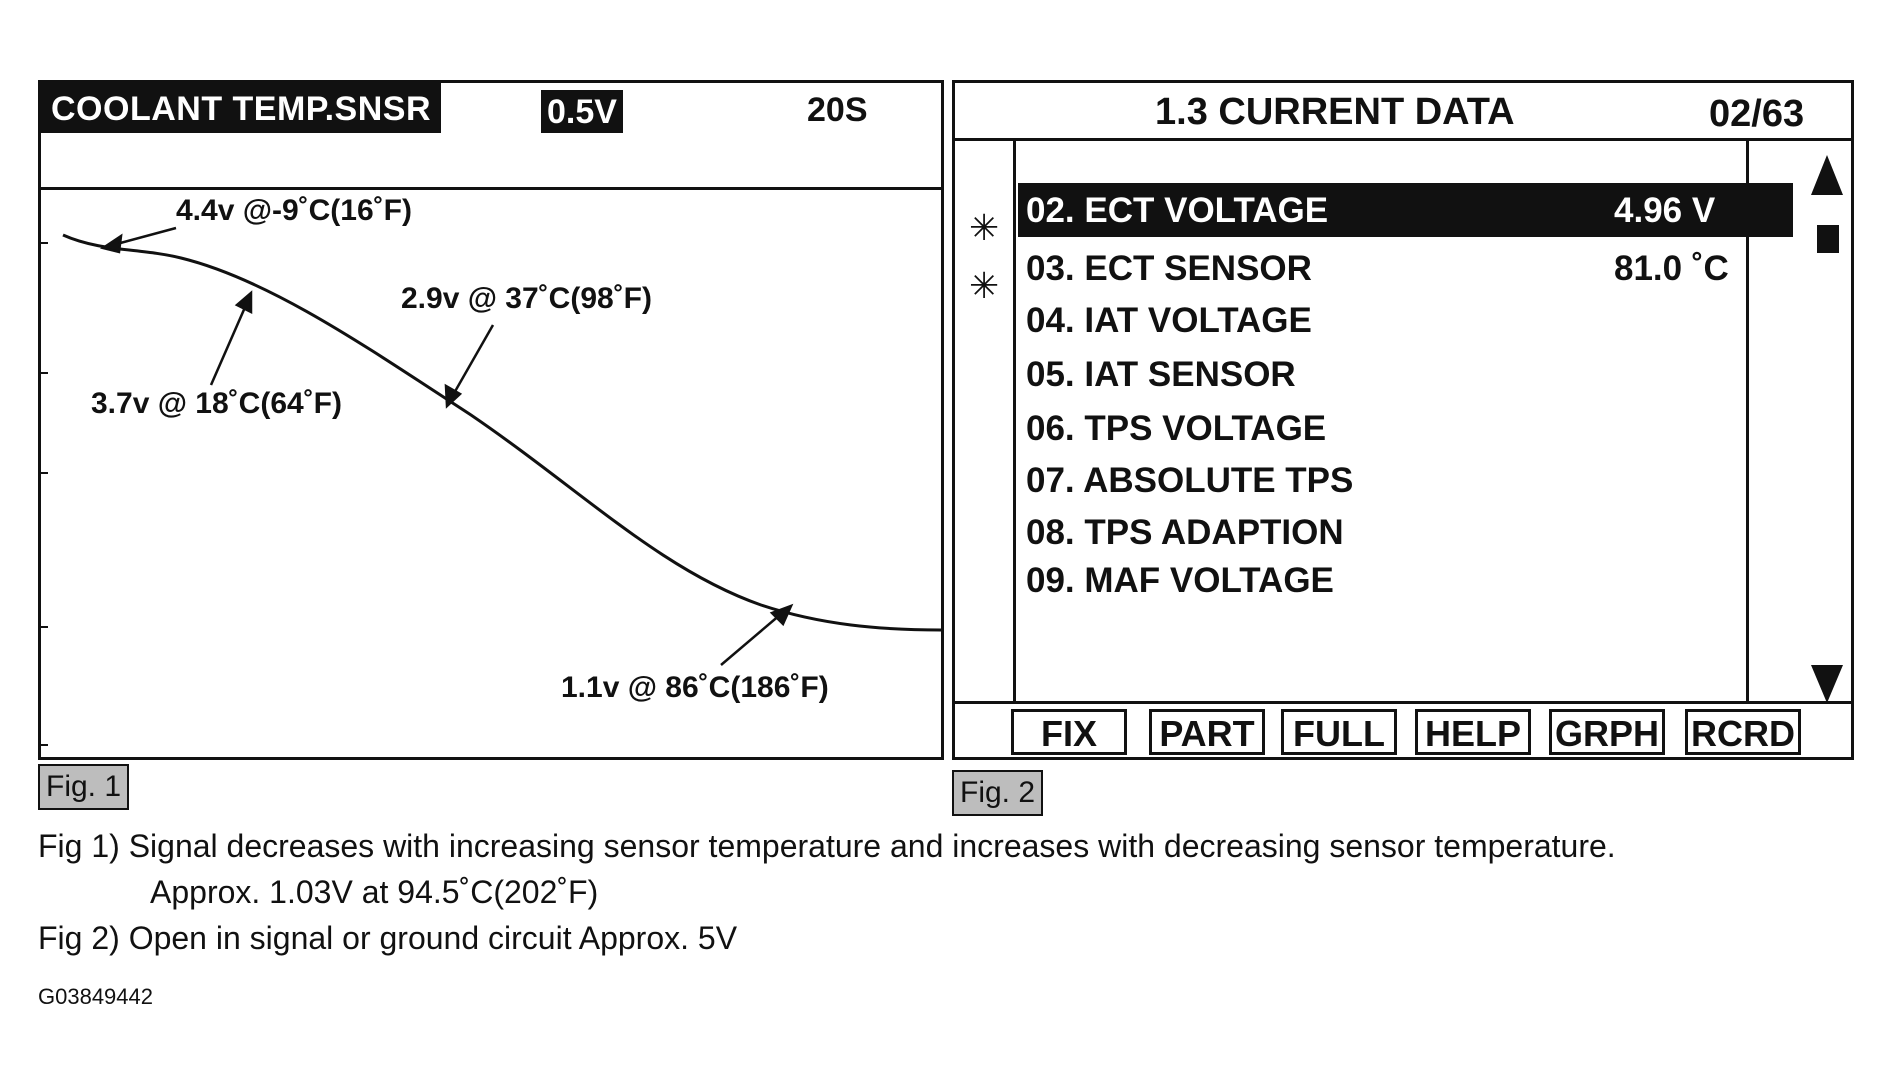  Describe the element at coordinates (44, 494) in the screenshot. I see `axis-ticks` at that location.